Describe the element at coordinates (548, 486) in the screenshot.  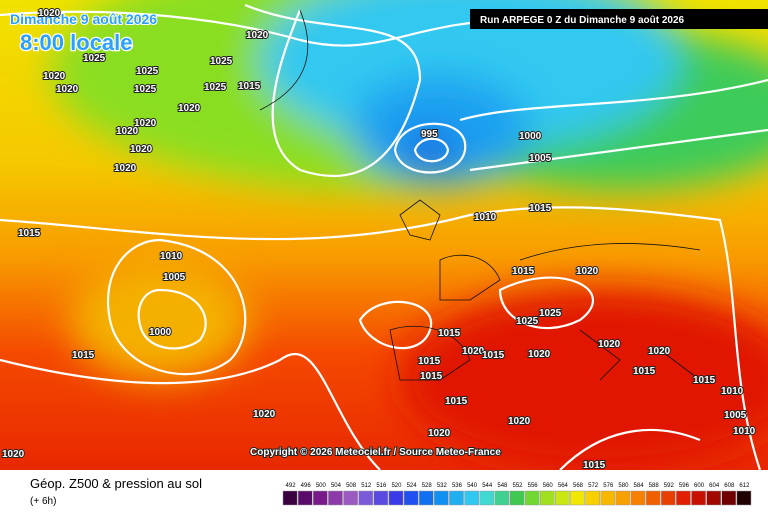
I see `legend-value: 560` at that location.